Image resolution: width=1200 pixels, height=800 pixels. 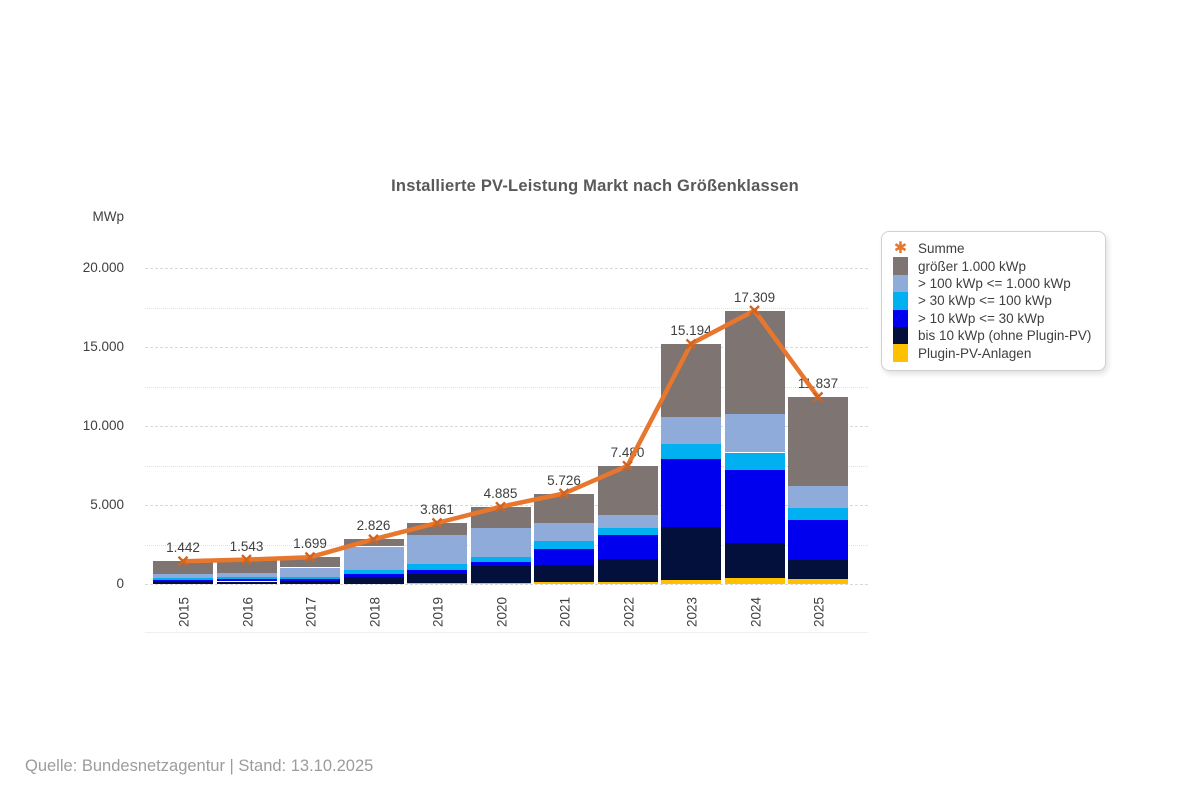 I want to click on x-tick-label: 2019, so click(x=438, y=612).